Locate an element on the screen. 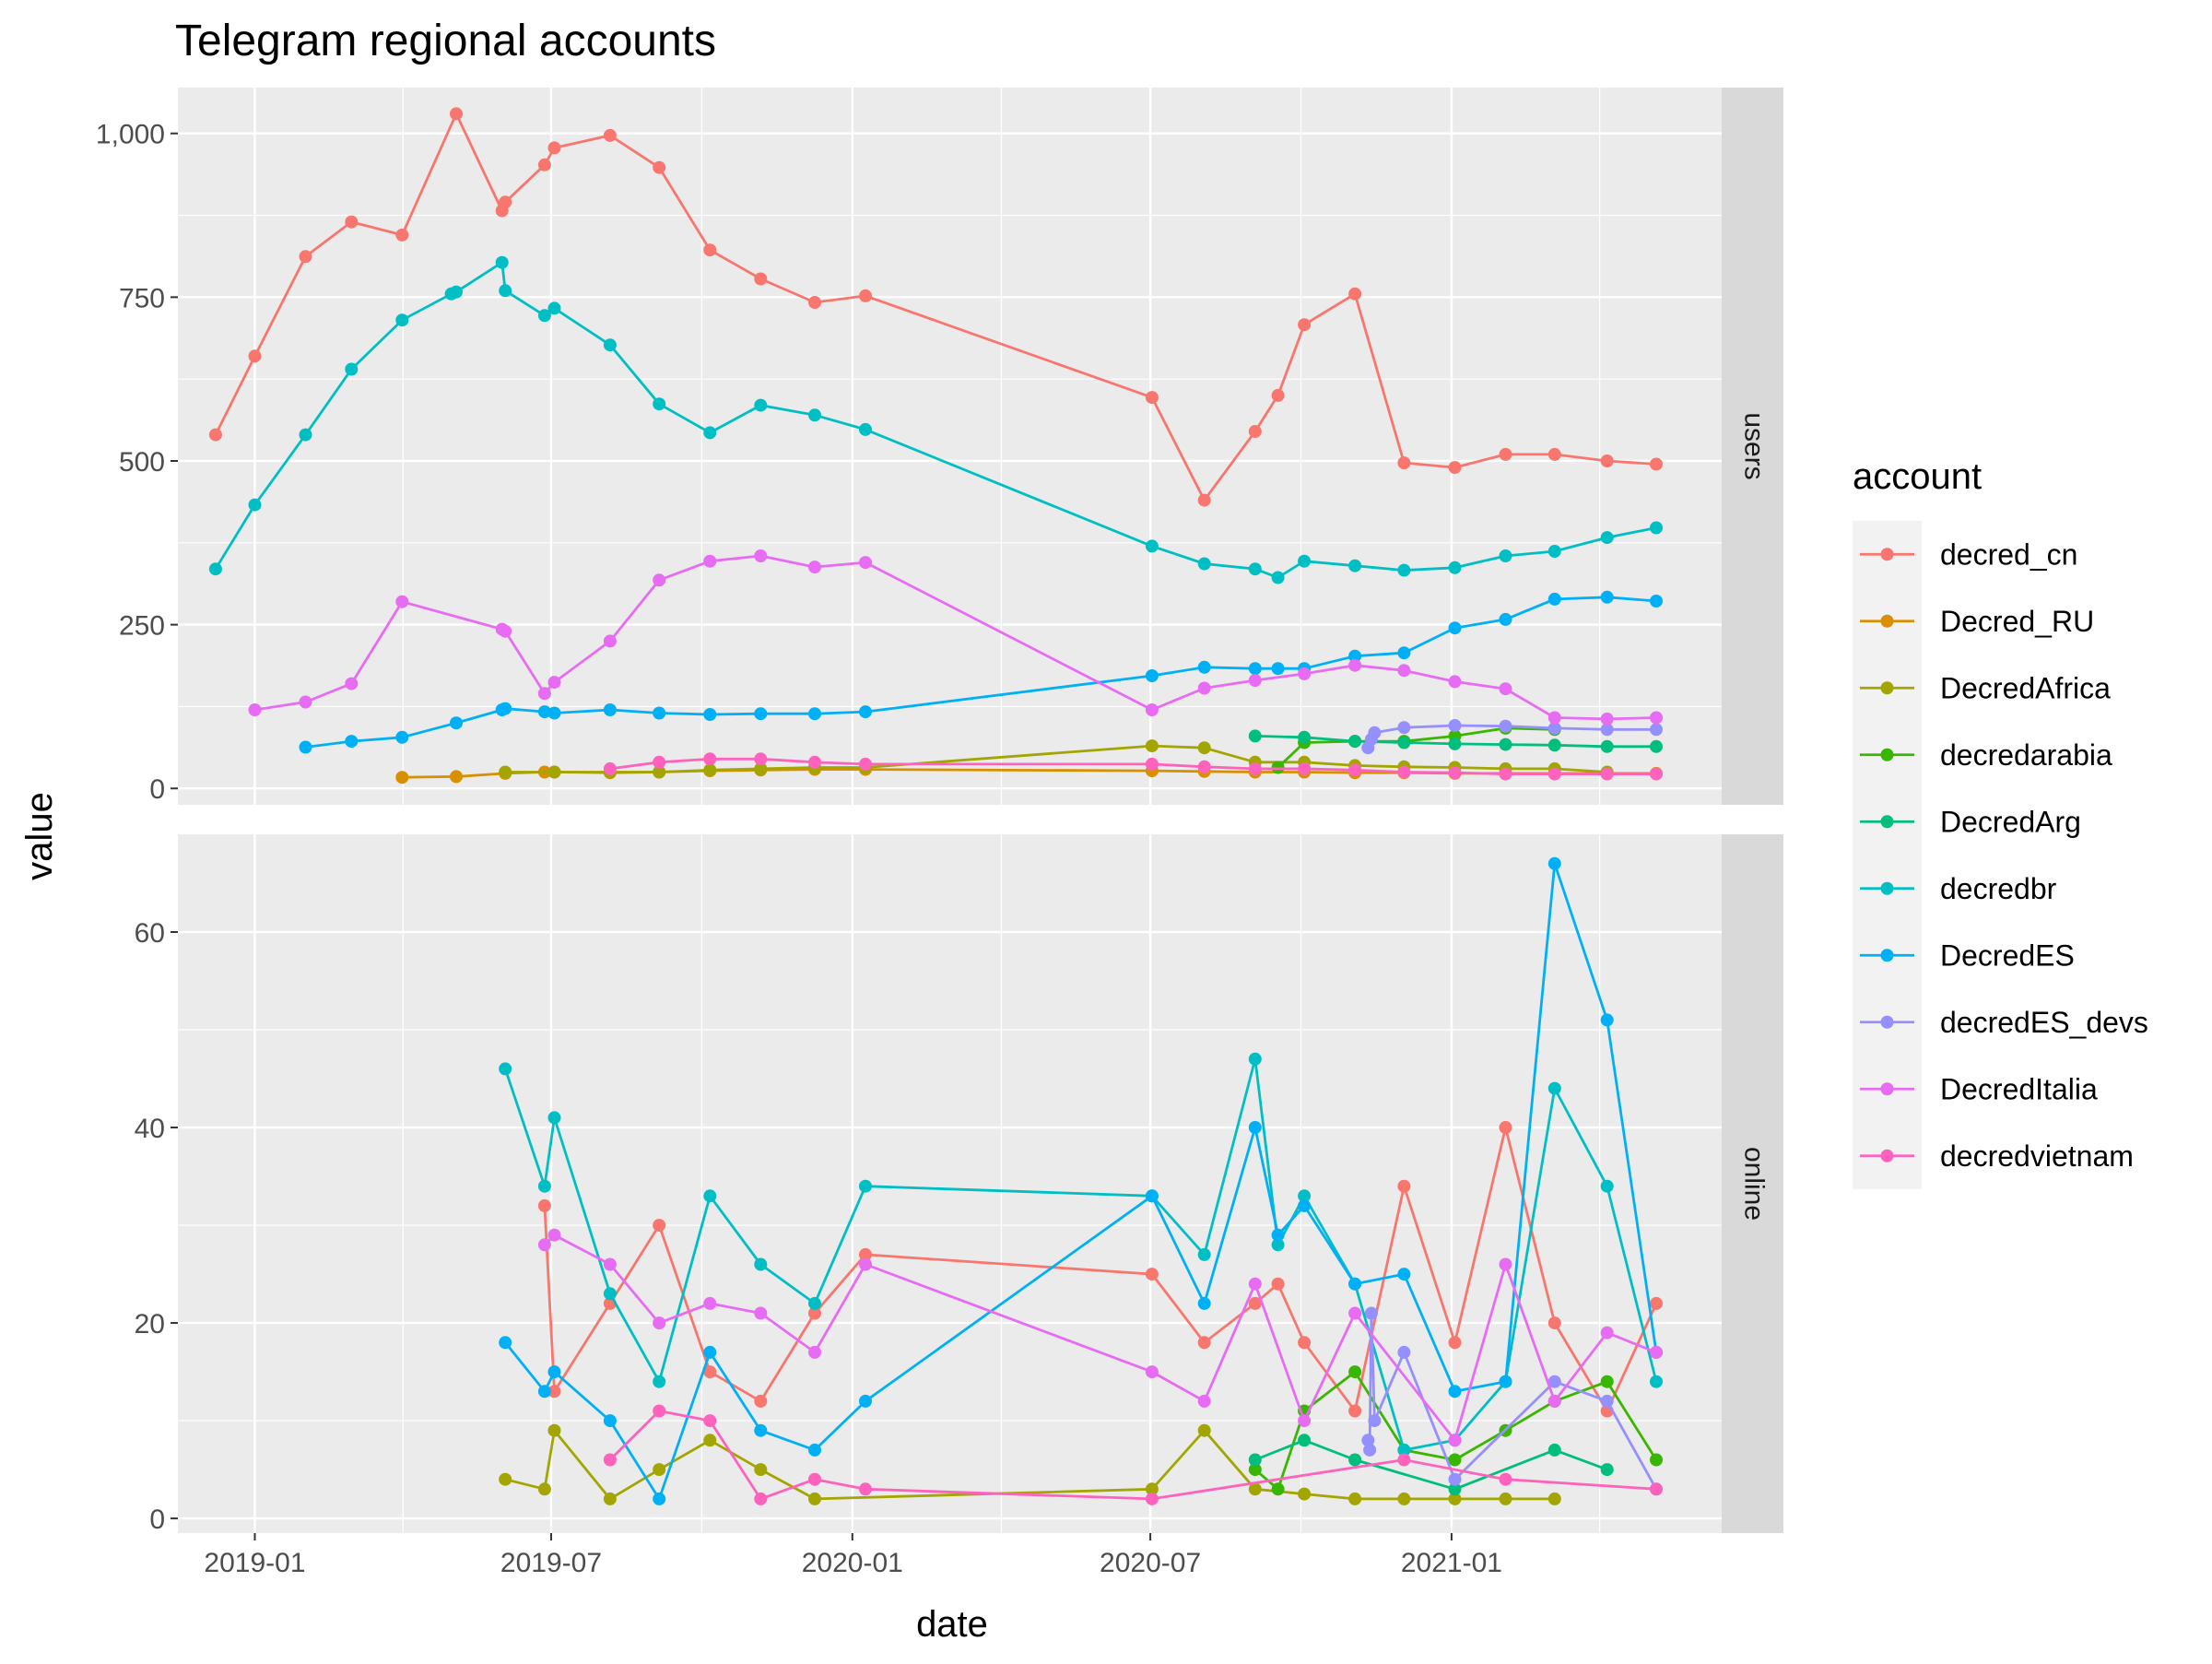 The height and width of the screenshot is (1664, 2212). legend-key-background is located at coordinates (1887, 855).